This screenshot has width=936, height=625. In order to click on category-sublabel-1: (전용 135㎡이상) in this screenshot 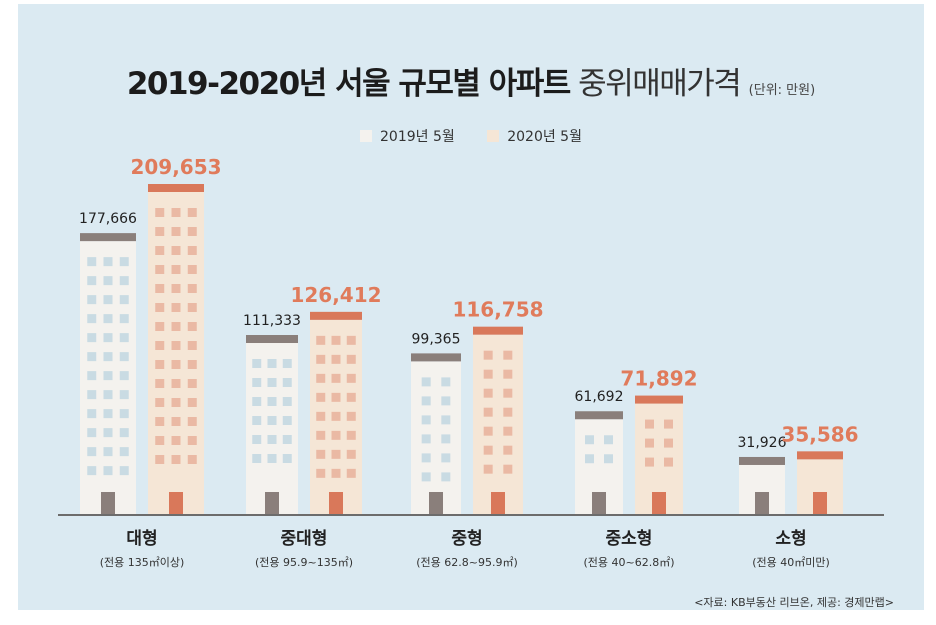, I will do `click(142, 562)`.